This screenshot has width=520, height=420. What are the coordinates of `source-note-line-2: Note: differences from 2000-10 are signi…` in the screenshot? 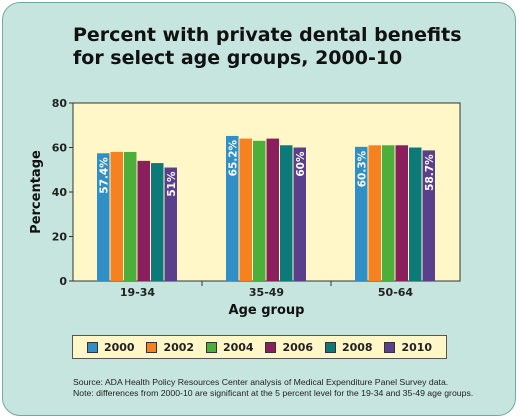 It's located at (273, 393).